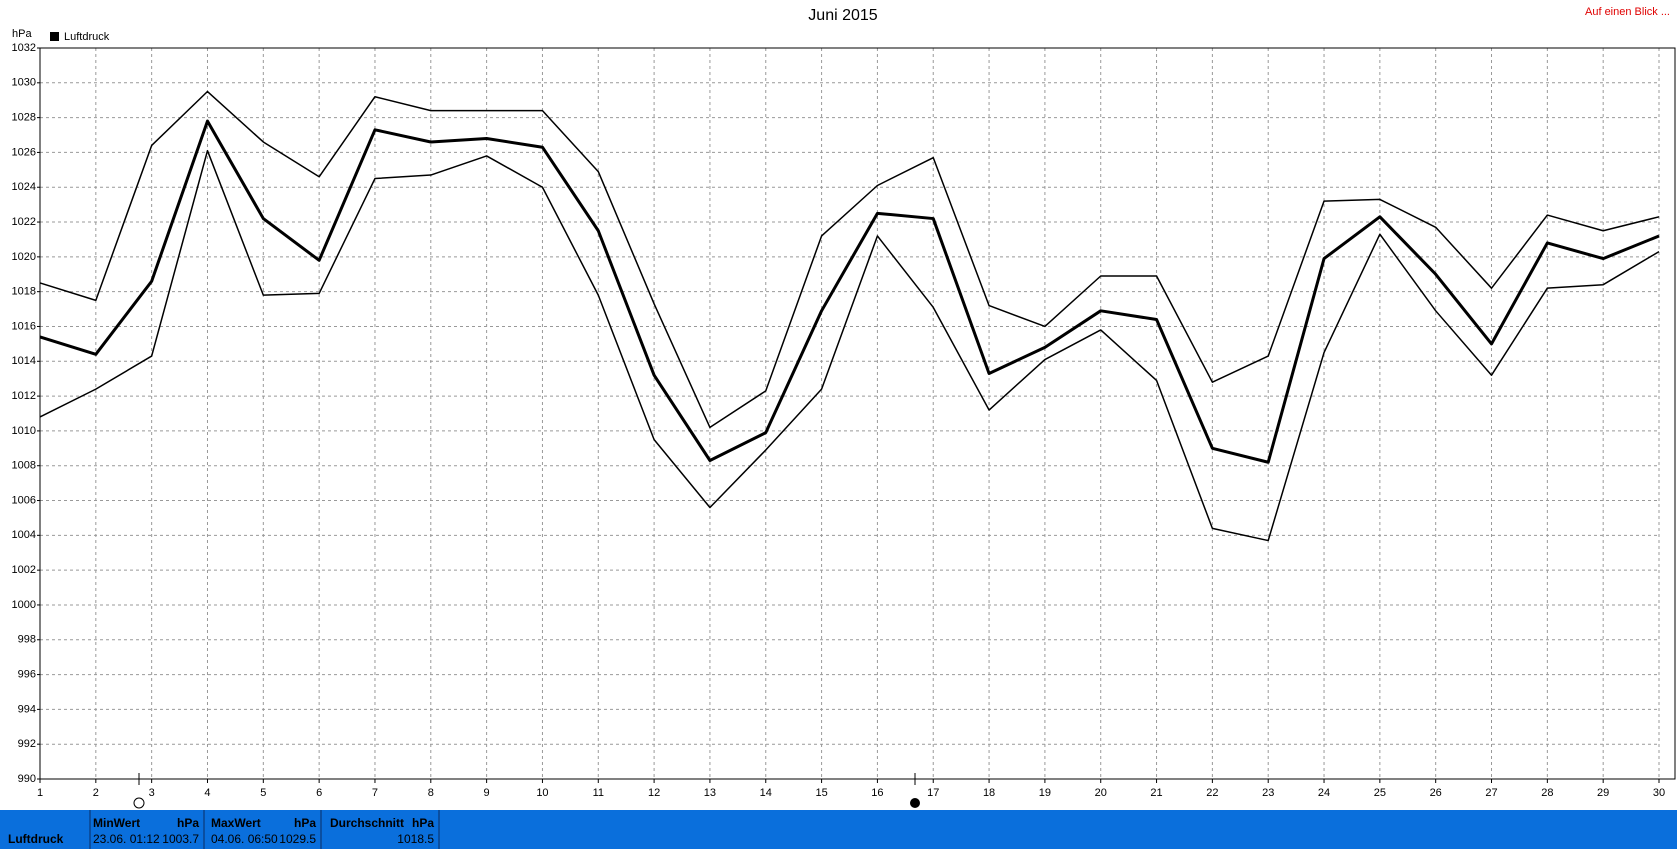 The width and height of the screenshot is (1677, 849). I want to click on summary-cell: MinWert hPa 23.06. 01:12 1003.7, so click(148, 829).